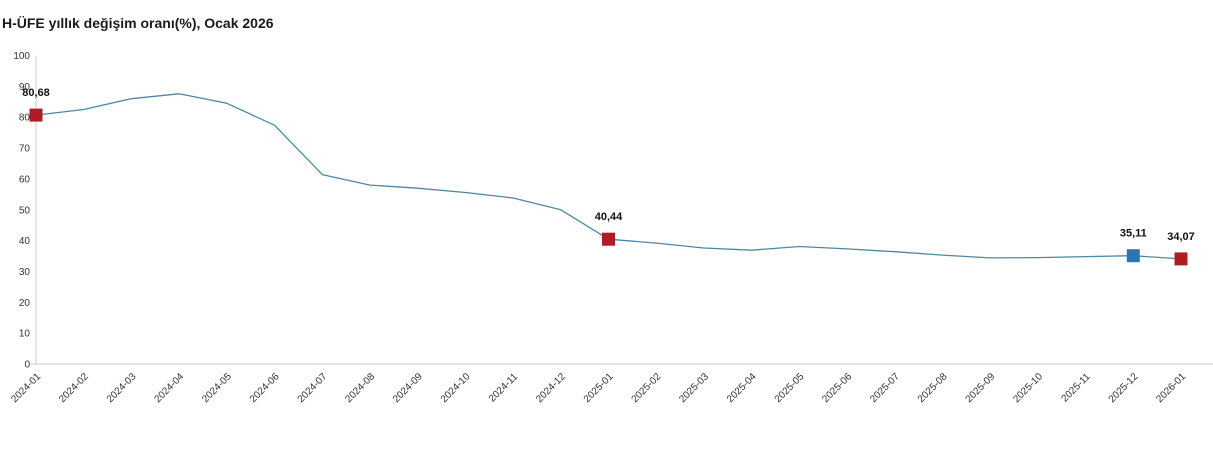  Describe the element at coordinates (1133, 234) in the screenshot. I see `data-point-label: 35,11` at that location.